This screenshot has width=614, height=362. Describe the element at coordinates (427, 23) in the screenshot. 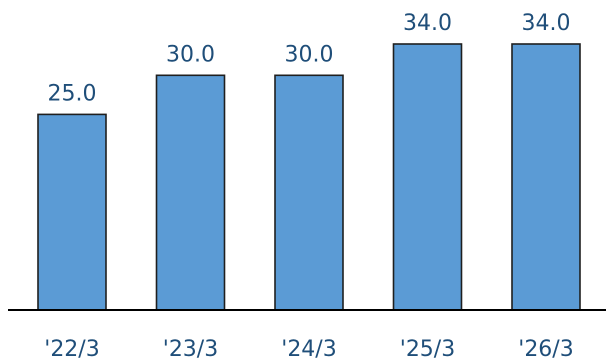

I see `value-label-4: 34.0` at that location.